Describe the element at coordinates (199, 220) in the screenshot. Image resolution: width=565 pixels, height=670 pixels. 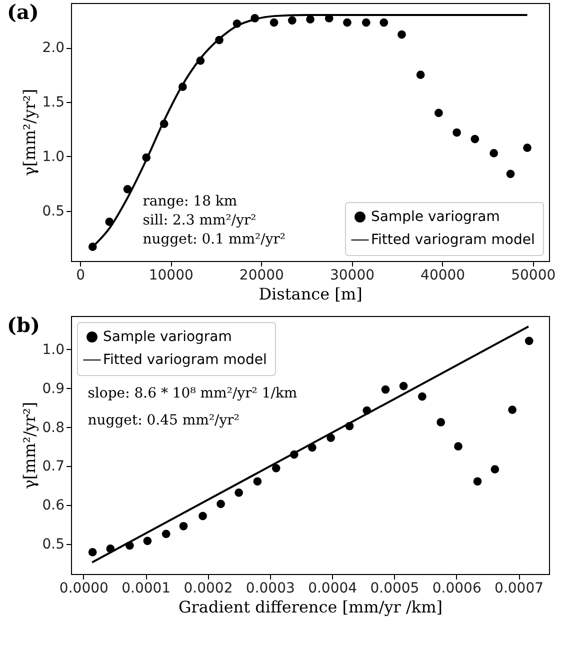
I see `annotation: sill: 2.3 mm²/yr²` at that location.